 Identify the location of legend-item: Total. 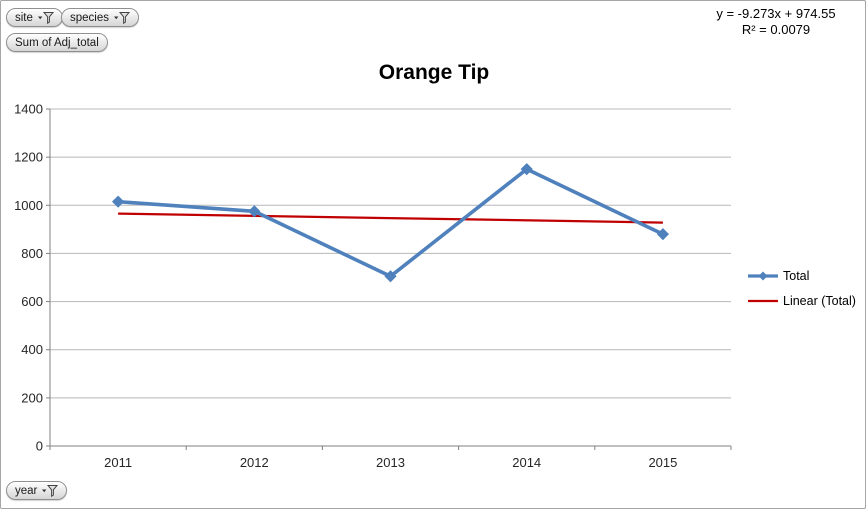
(801, 276).